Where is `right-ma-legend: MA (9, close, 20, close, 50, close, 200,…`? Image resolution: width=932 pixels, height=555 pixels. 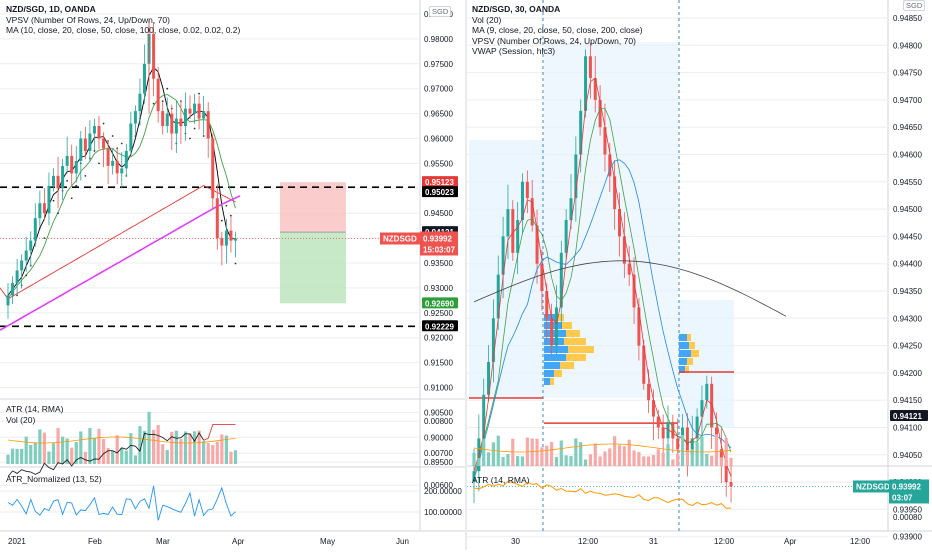
right-ma-legend: MA (9, close, 20, close, 50, close, 200,… is located at coordinates (557, 30).